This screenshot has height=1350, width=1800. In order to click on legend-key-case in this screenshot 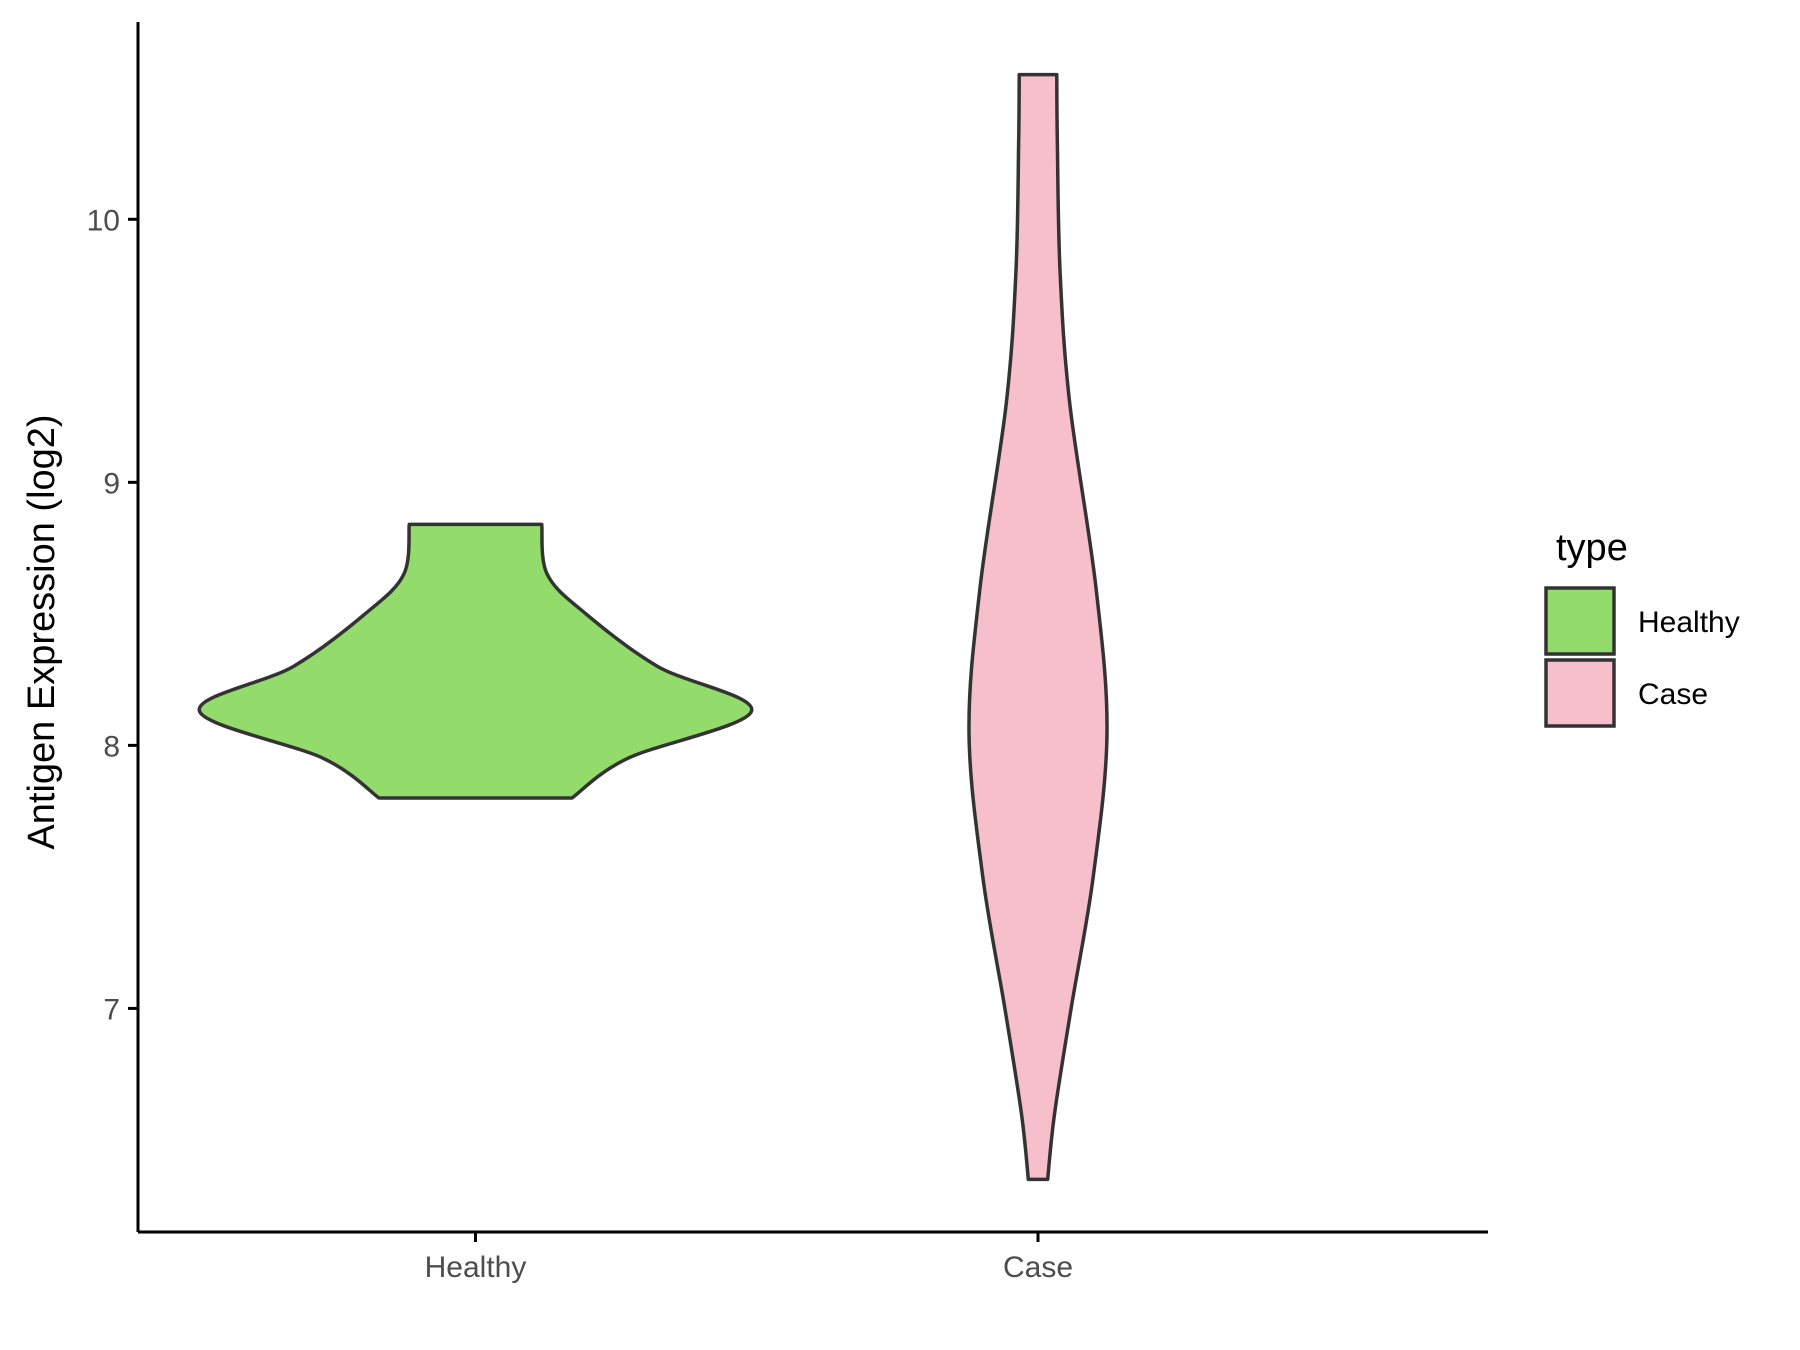, I will do `click(1580, 693)`.